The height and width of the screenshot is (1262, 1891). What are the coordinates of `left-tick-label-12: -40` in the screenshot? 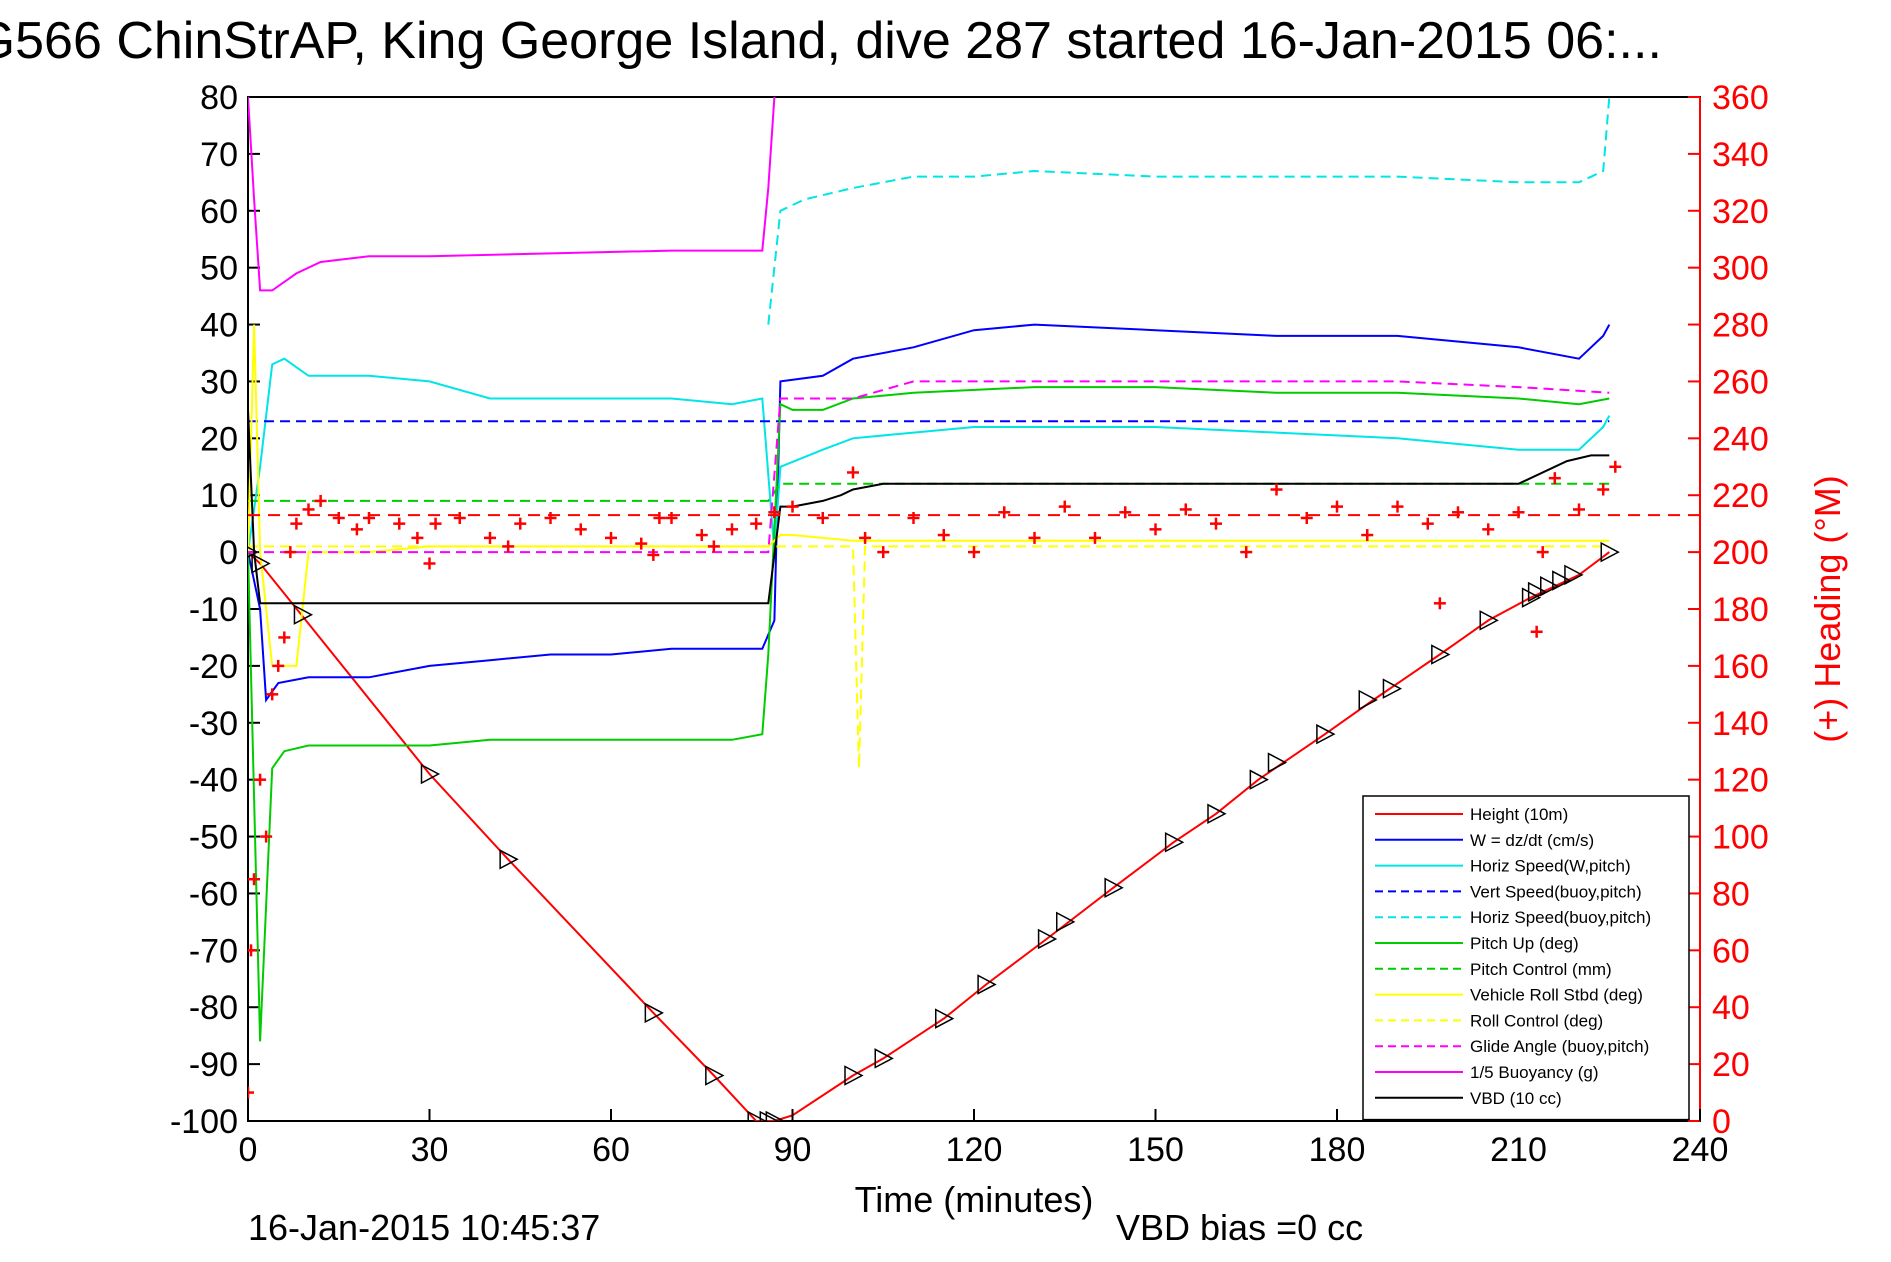 It's located at (213, 781).